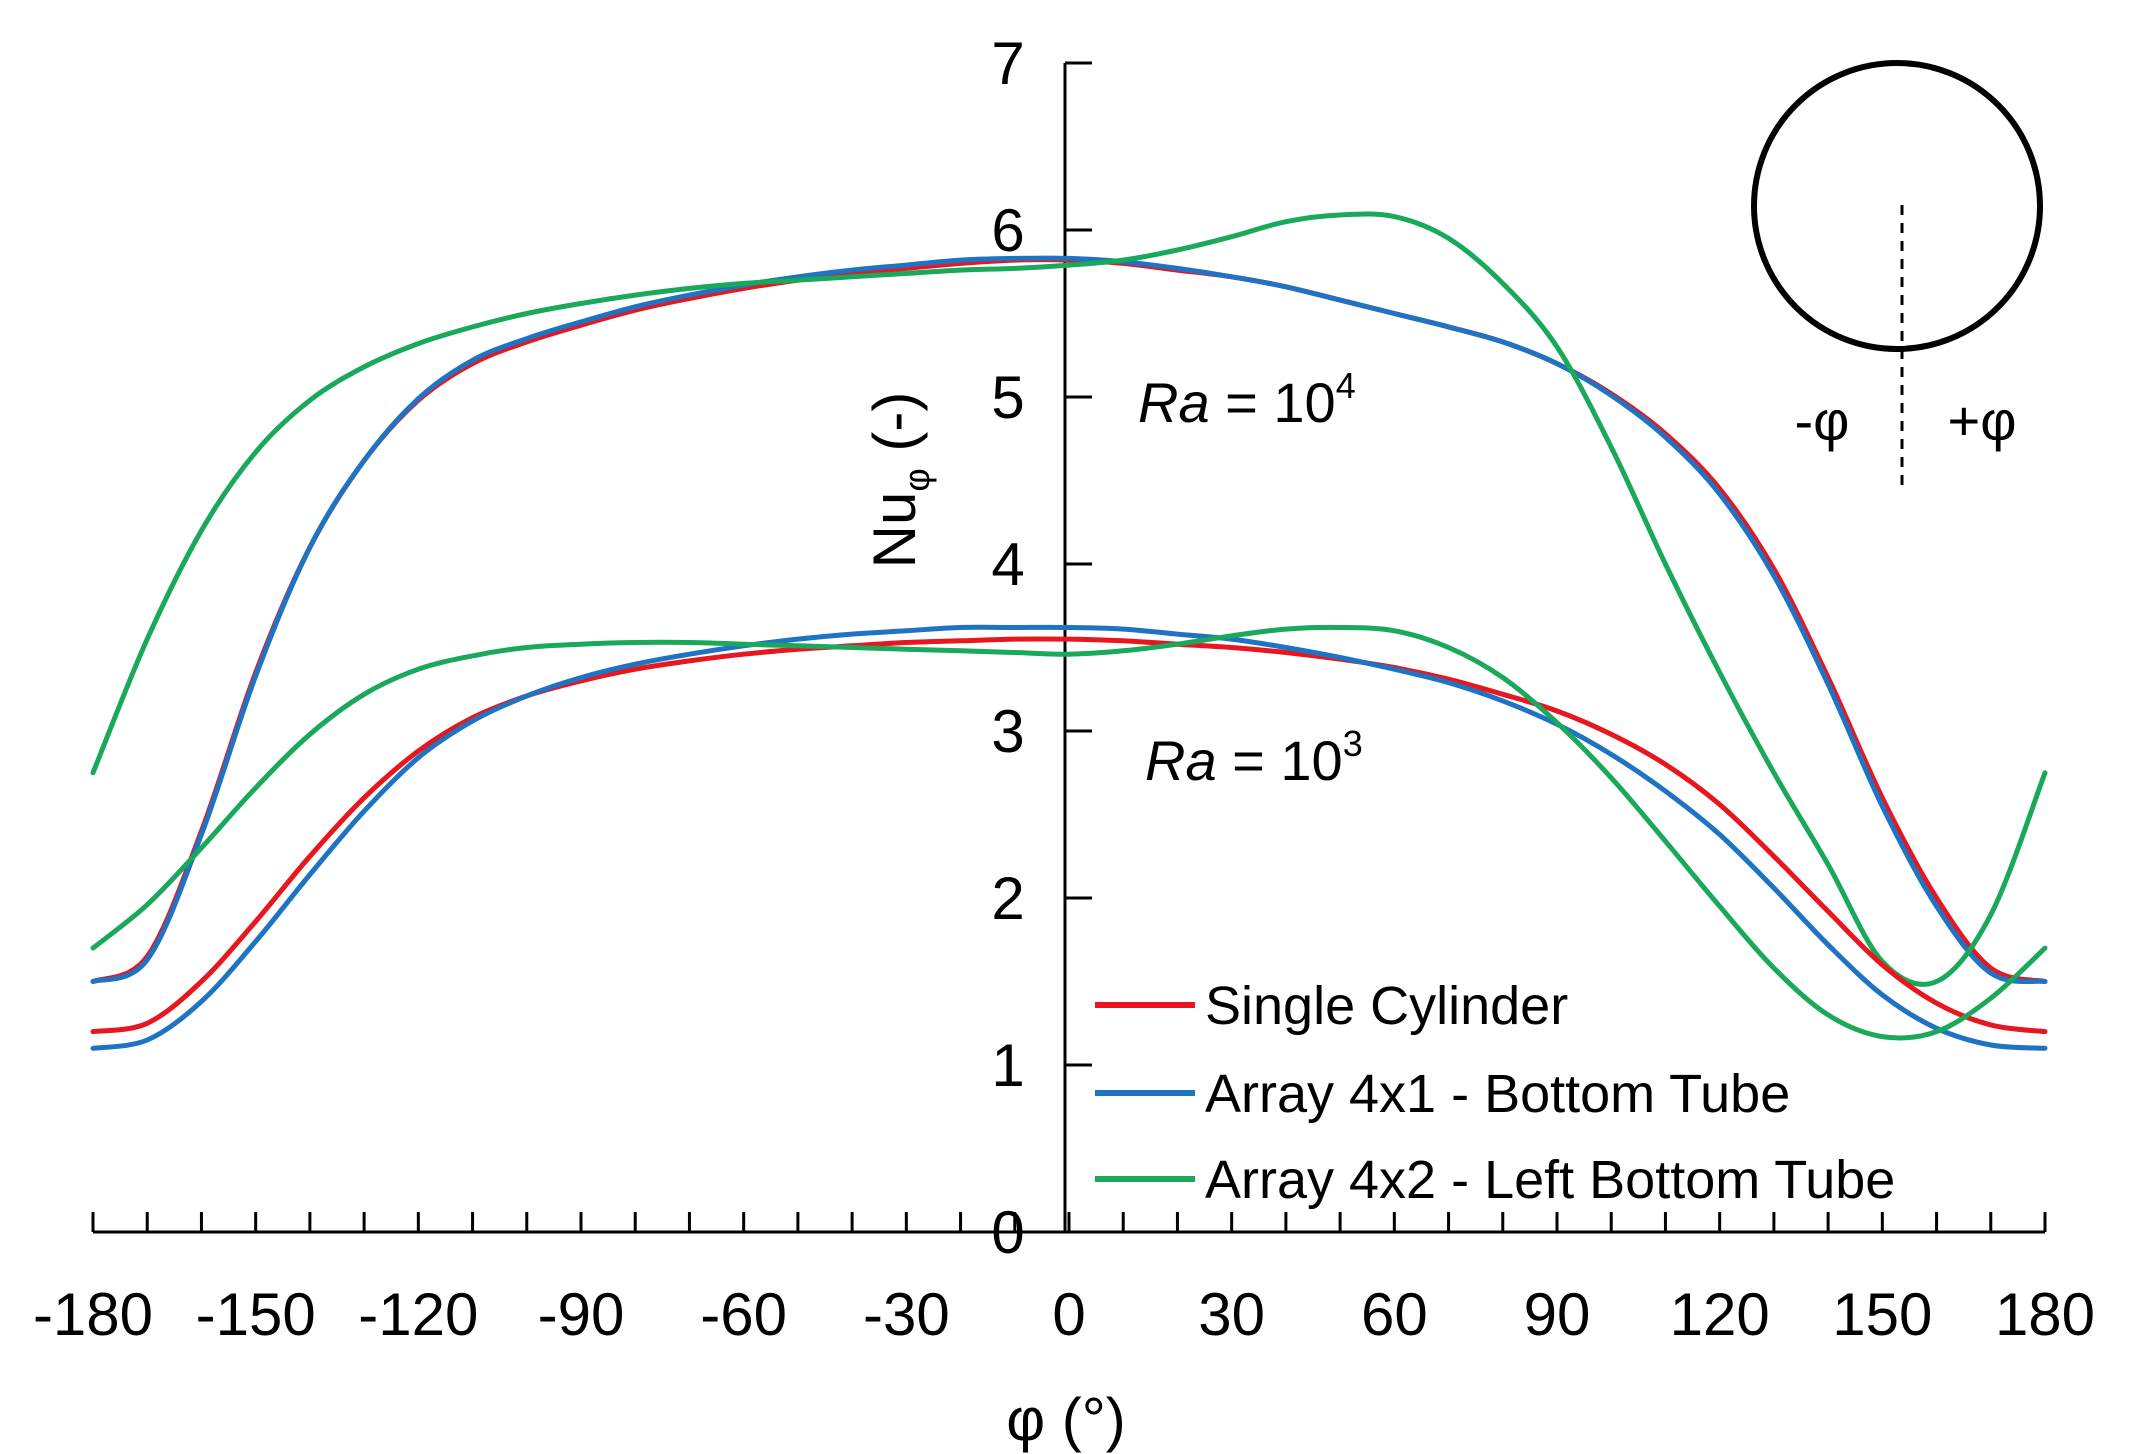 The image size is (2139, 1454). What do you see at coordinates (894, 530) in the screenshot?
I see `y-axis-title-main: Nu` at bounding box center [894, 530].